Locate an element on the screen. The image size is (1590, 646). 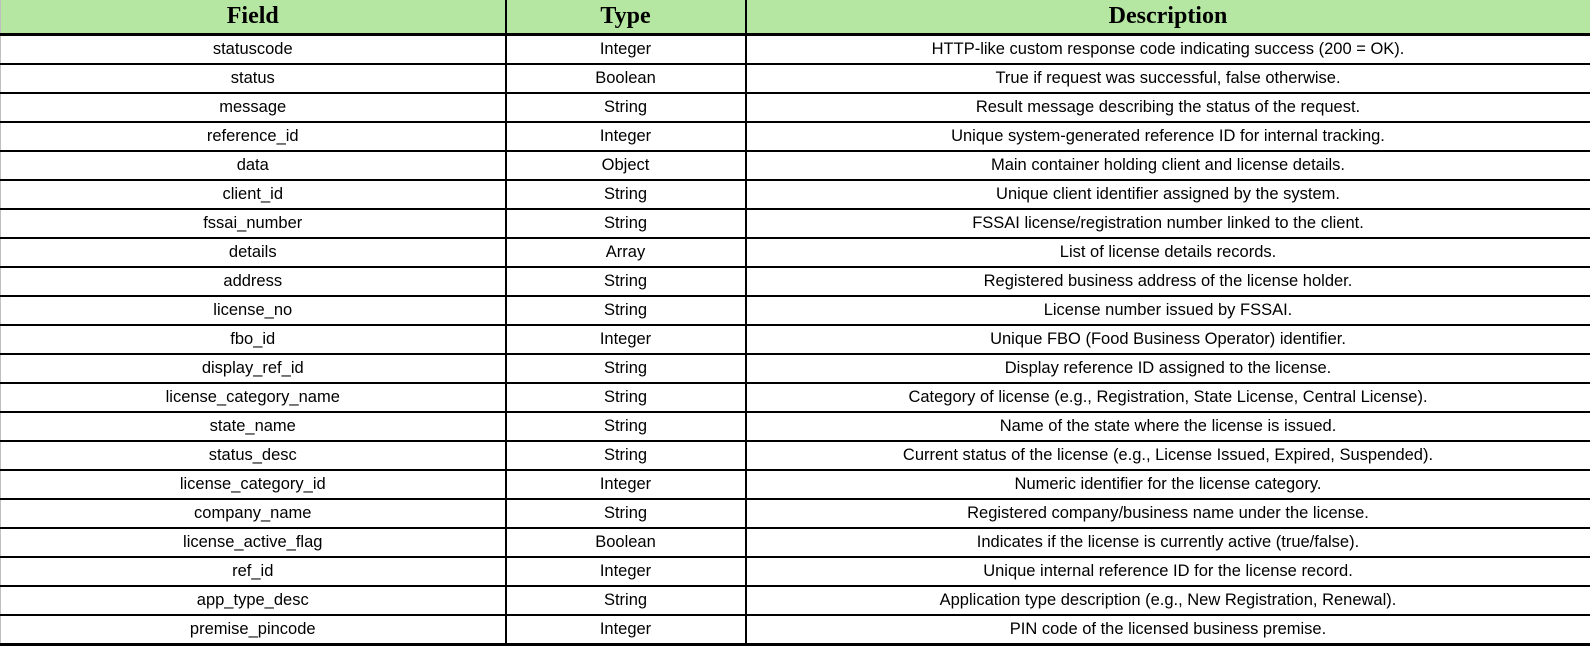
cell-field: data is located at coordinates (253, 165).